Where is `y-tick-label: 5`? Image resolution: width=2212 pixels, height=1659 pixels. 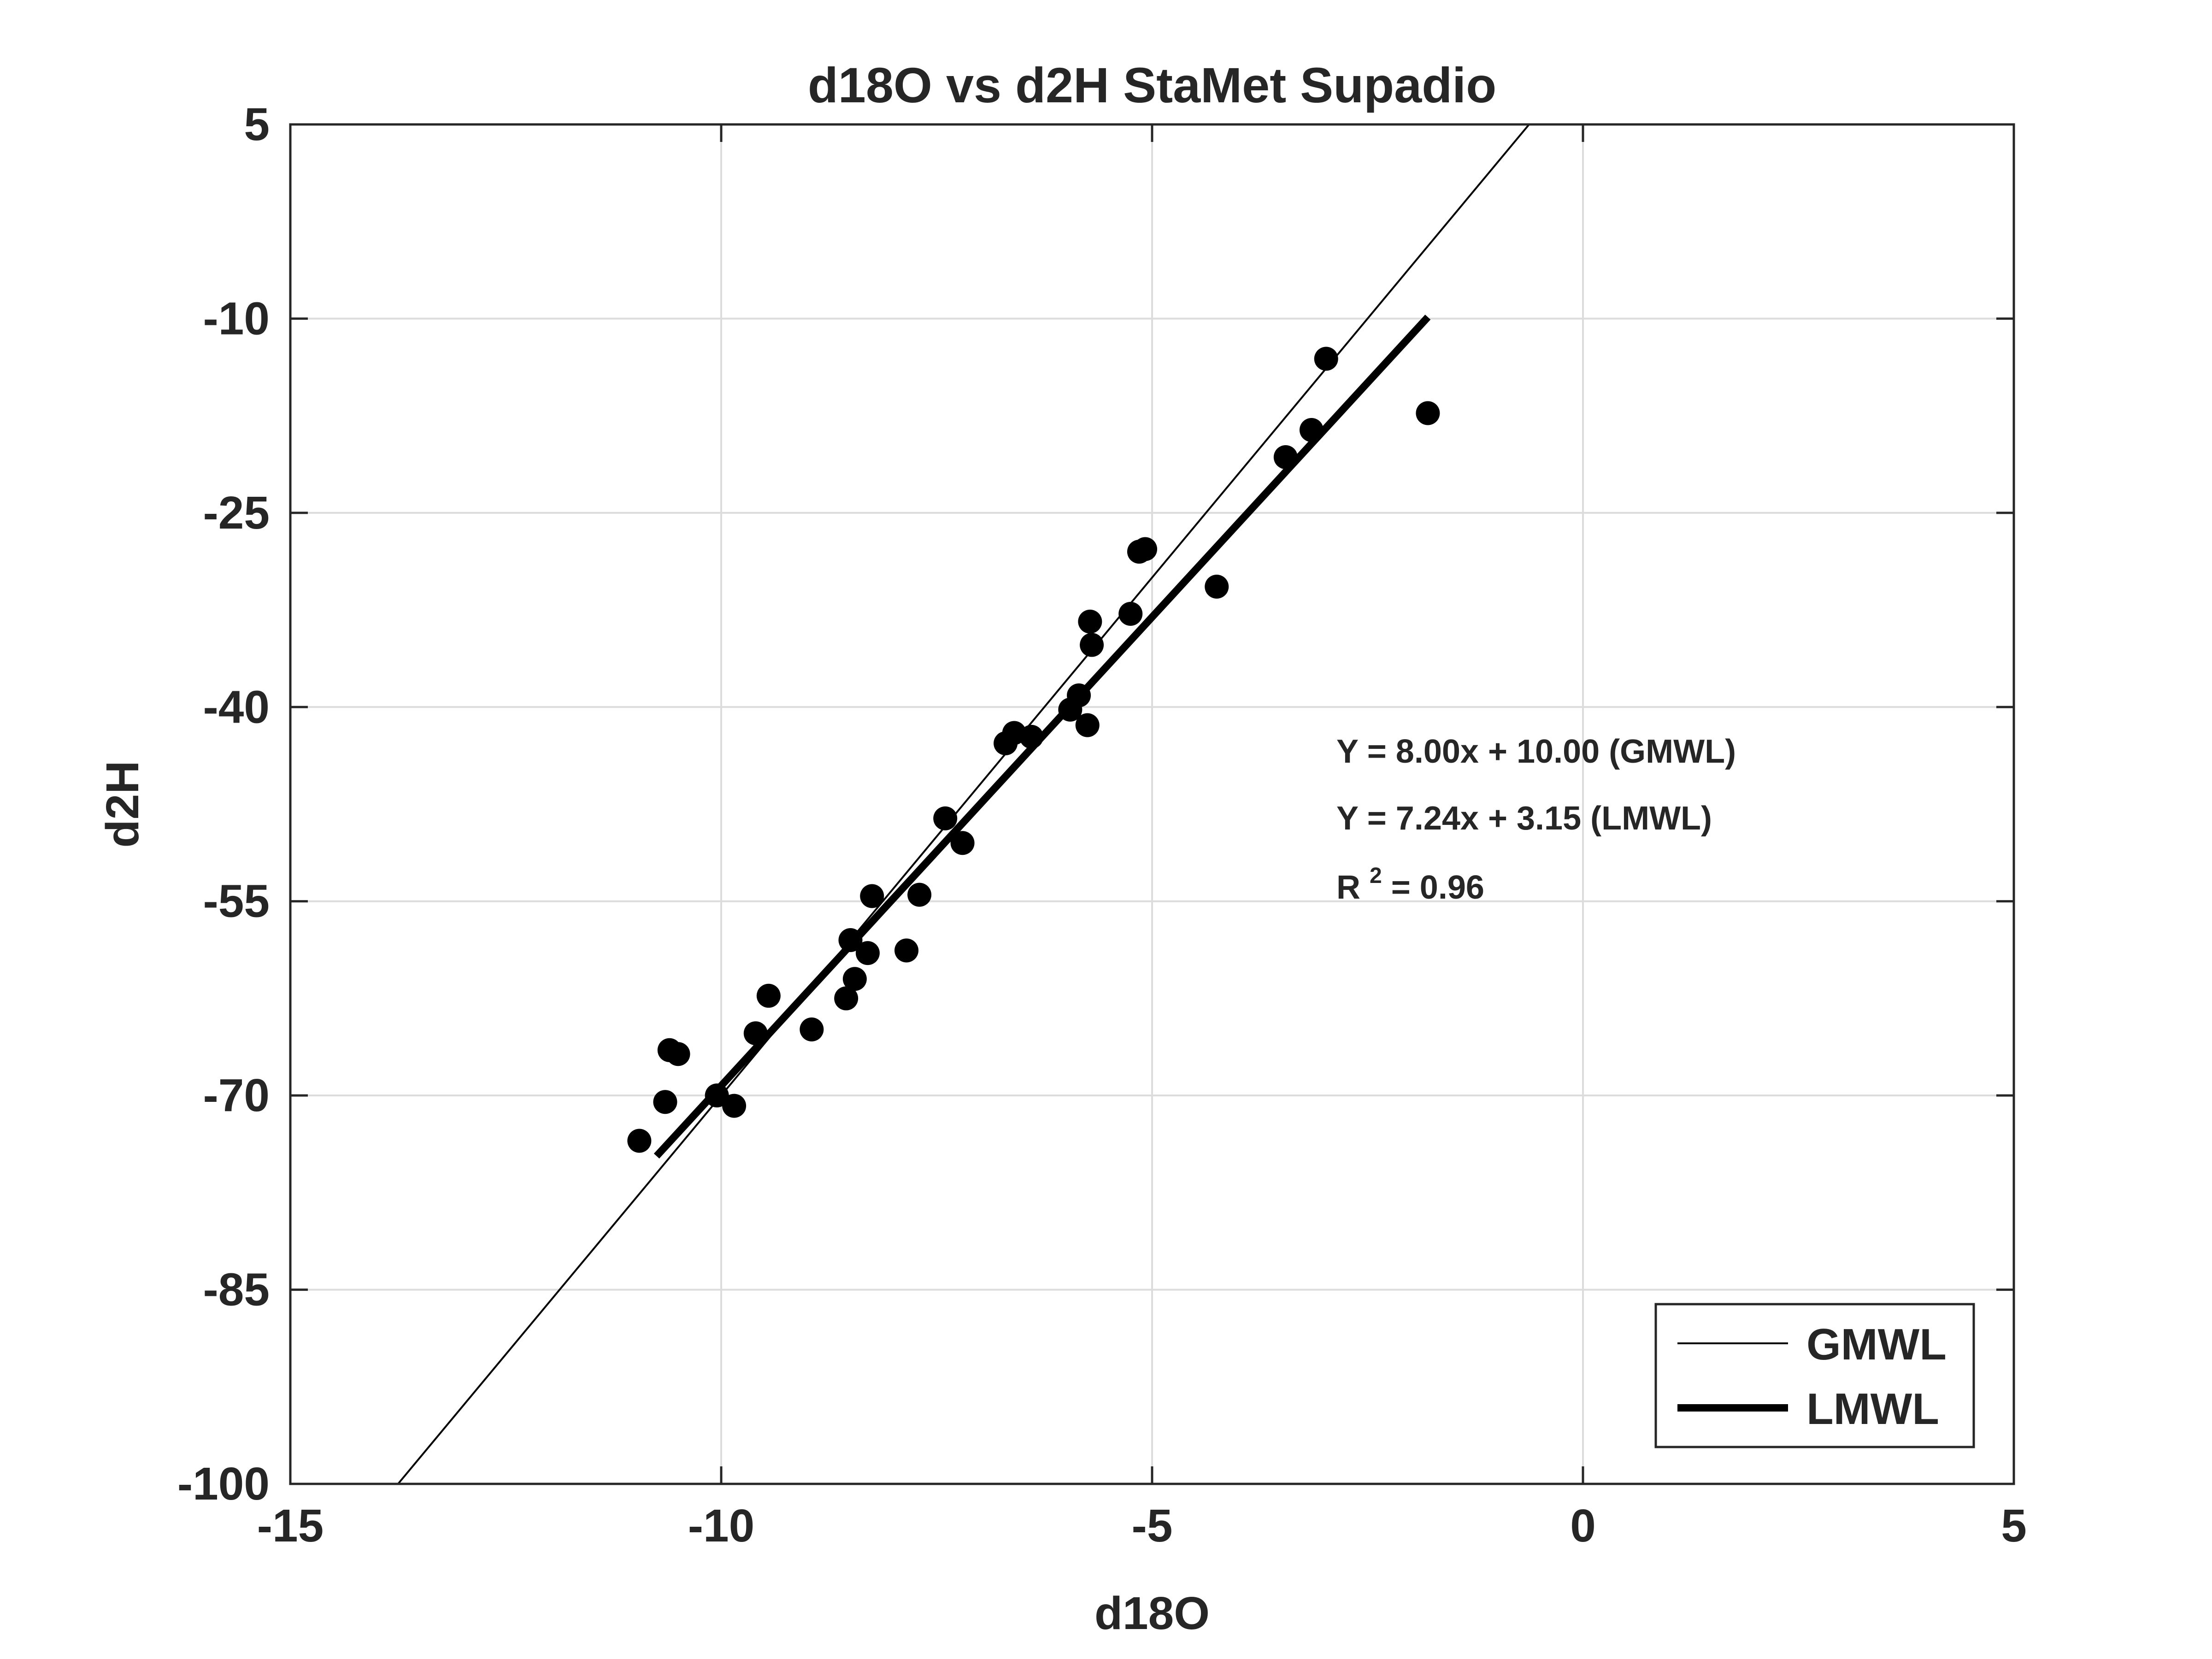 y-tick-label: 5 is located at coordinates (257, 124).